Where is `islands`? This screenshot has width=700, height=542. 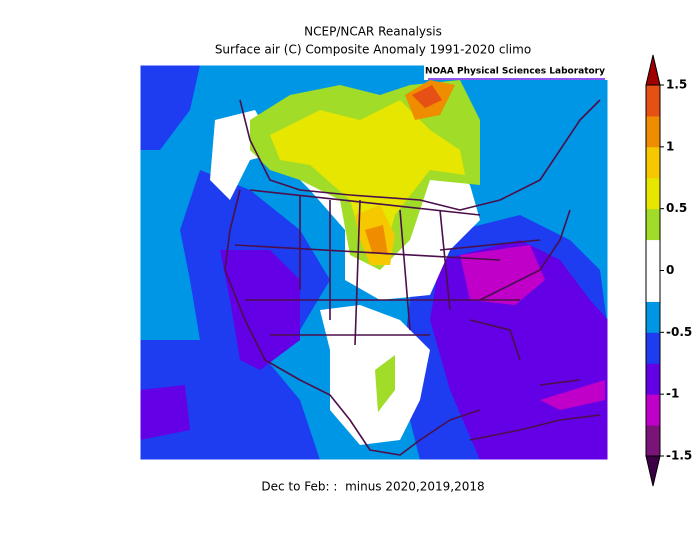
islands is located at coordinates (535, 410).